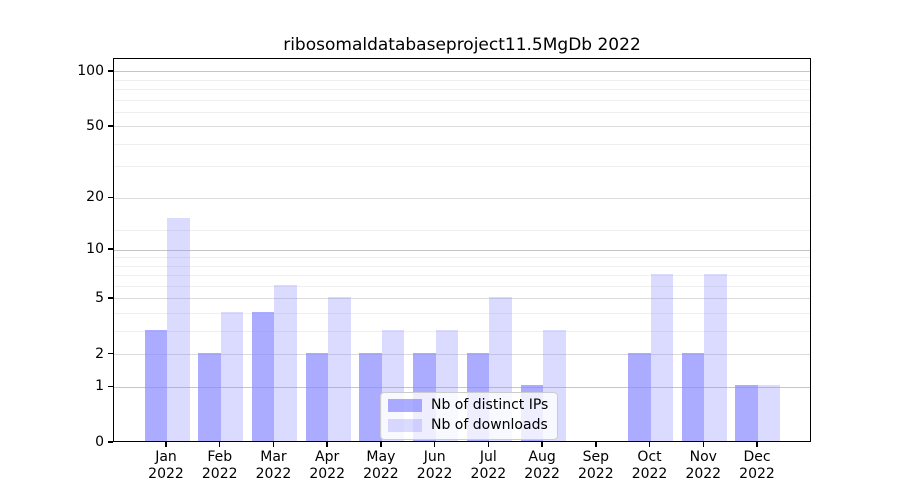 This screenshot has width=900, height=500. Describe the element at coordinates (99, 353) in the screenshot. I see `y-tick-label-2: 2` at that location.